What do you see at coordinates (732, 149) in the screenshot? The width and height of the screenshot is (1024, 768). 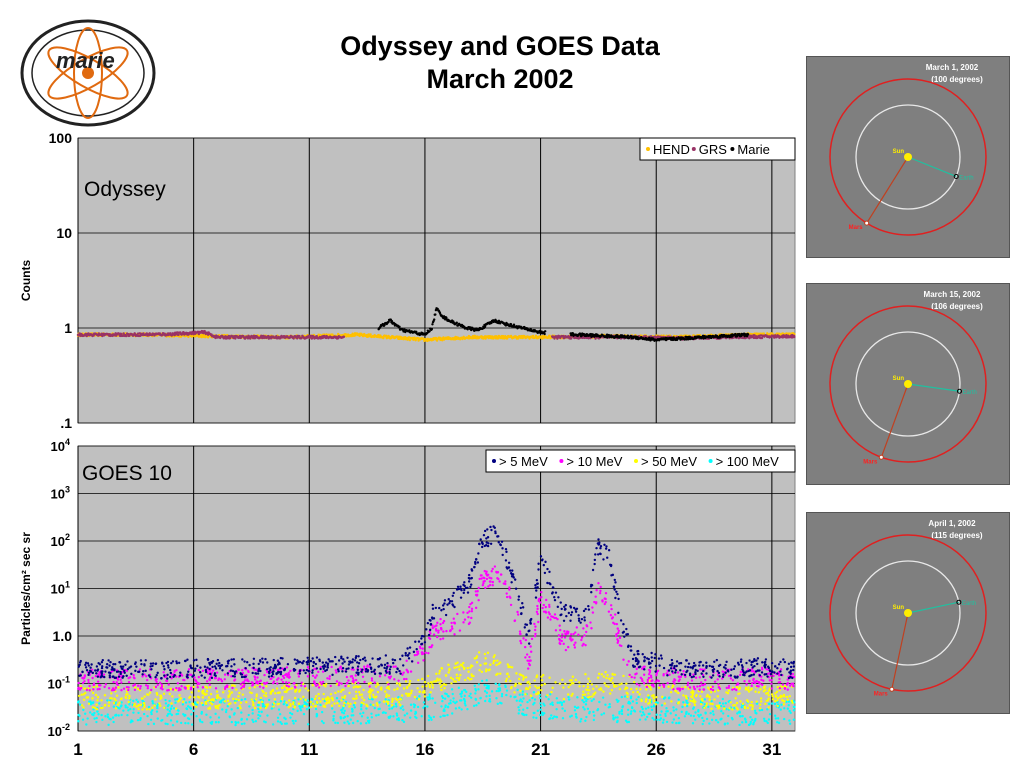 I see `legend-marker` at bounding box center [732, 149].